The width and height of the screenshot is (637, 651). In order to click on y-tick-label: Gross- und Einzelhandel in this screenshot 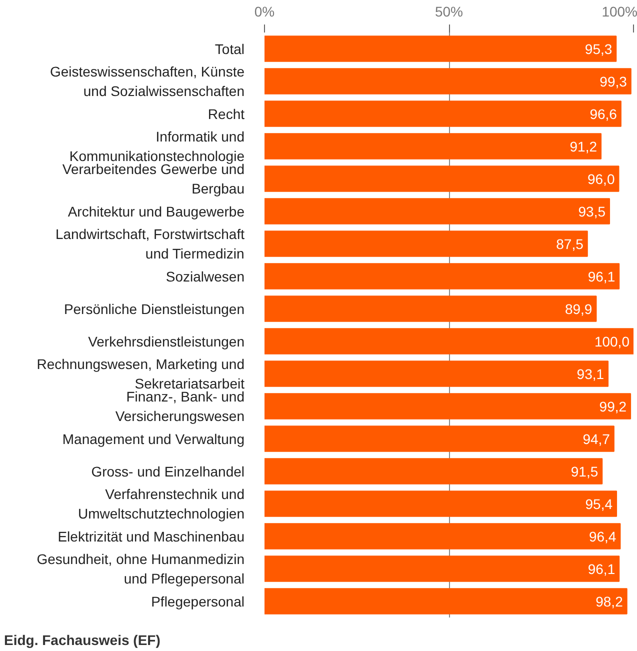, I will do `click(168, 471)`.